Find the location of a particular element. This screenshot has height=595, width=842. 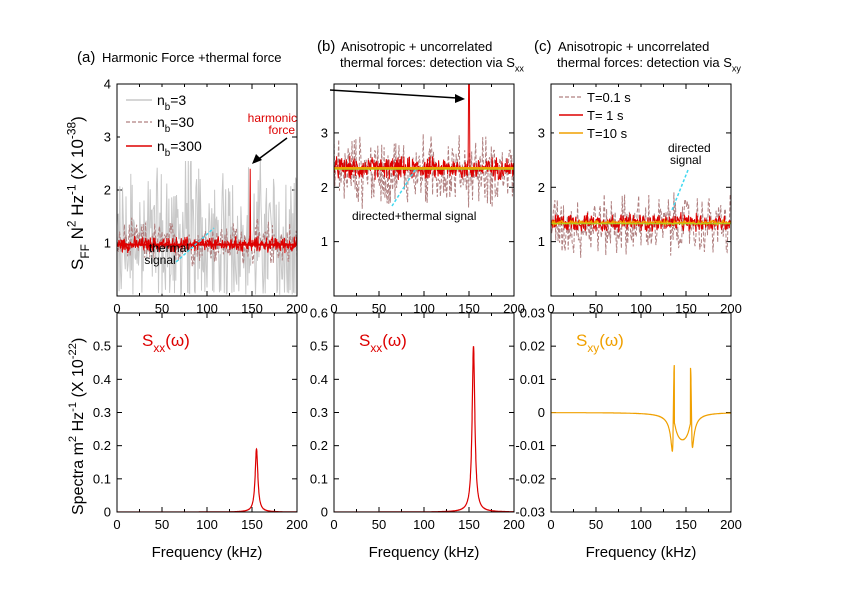

annotation-directed-thermal: directed+thermal signal is located at coordinates (414, 216).